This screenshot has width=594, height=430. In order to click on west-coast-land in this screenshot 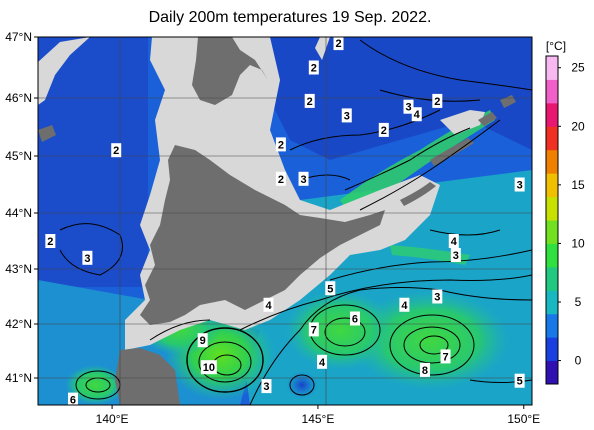, I will do `click(47, 133)`.